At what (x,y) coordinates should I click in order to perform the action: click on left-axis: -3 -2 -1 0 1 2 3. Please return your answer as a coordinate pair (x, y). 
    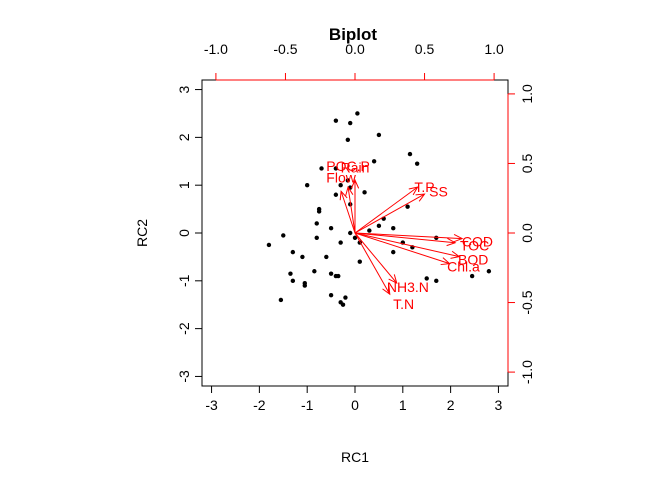
    Looking at the image, I should click on (189, 234).